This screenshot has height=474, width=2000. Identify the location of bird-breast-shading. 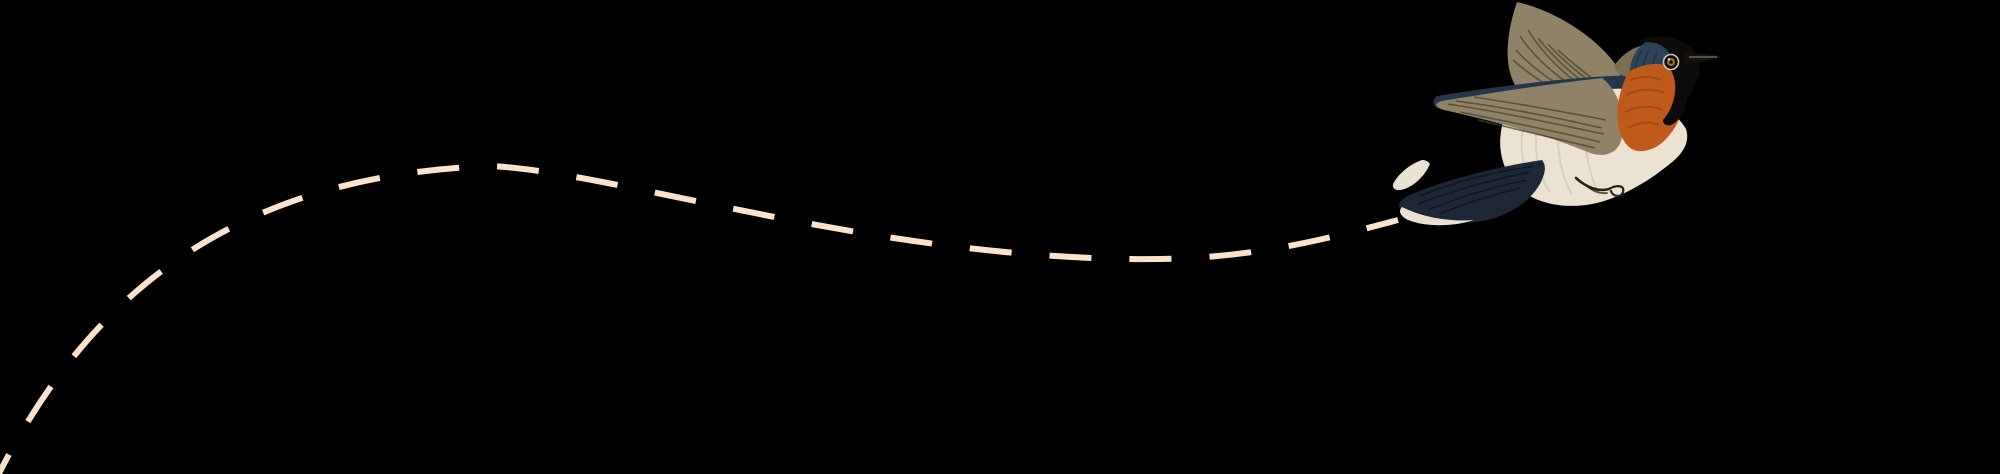
(1644, 102).